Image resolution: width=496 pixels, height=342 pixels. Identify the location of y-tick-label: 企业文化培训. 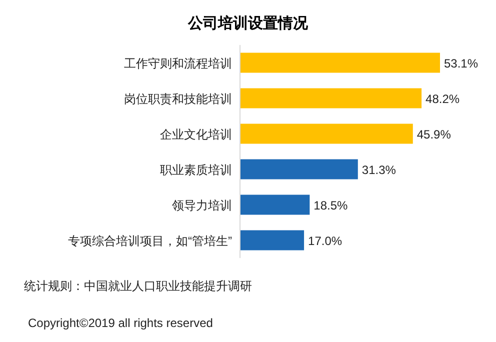
(196, 134).